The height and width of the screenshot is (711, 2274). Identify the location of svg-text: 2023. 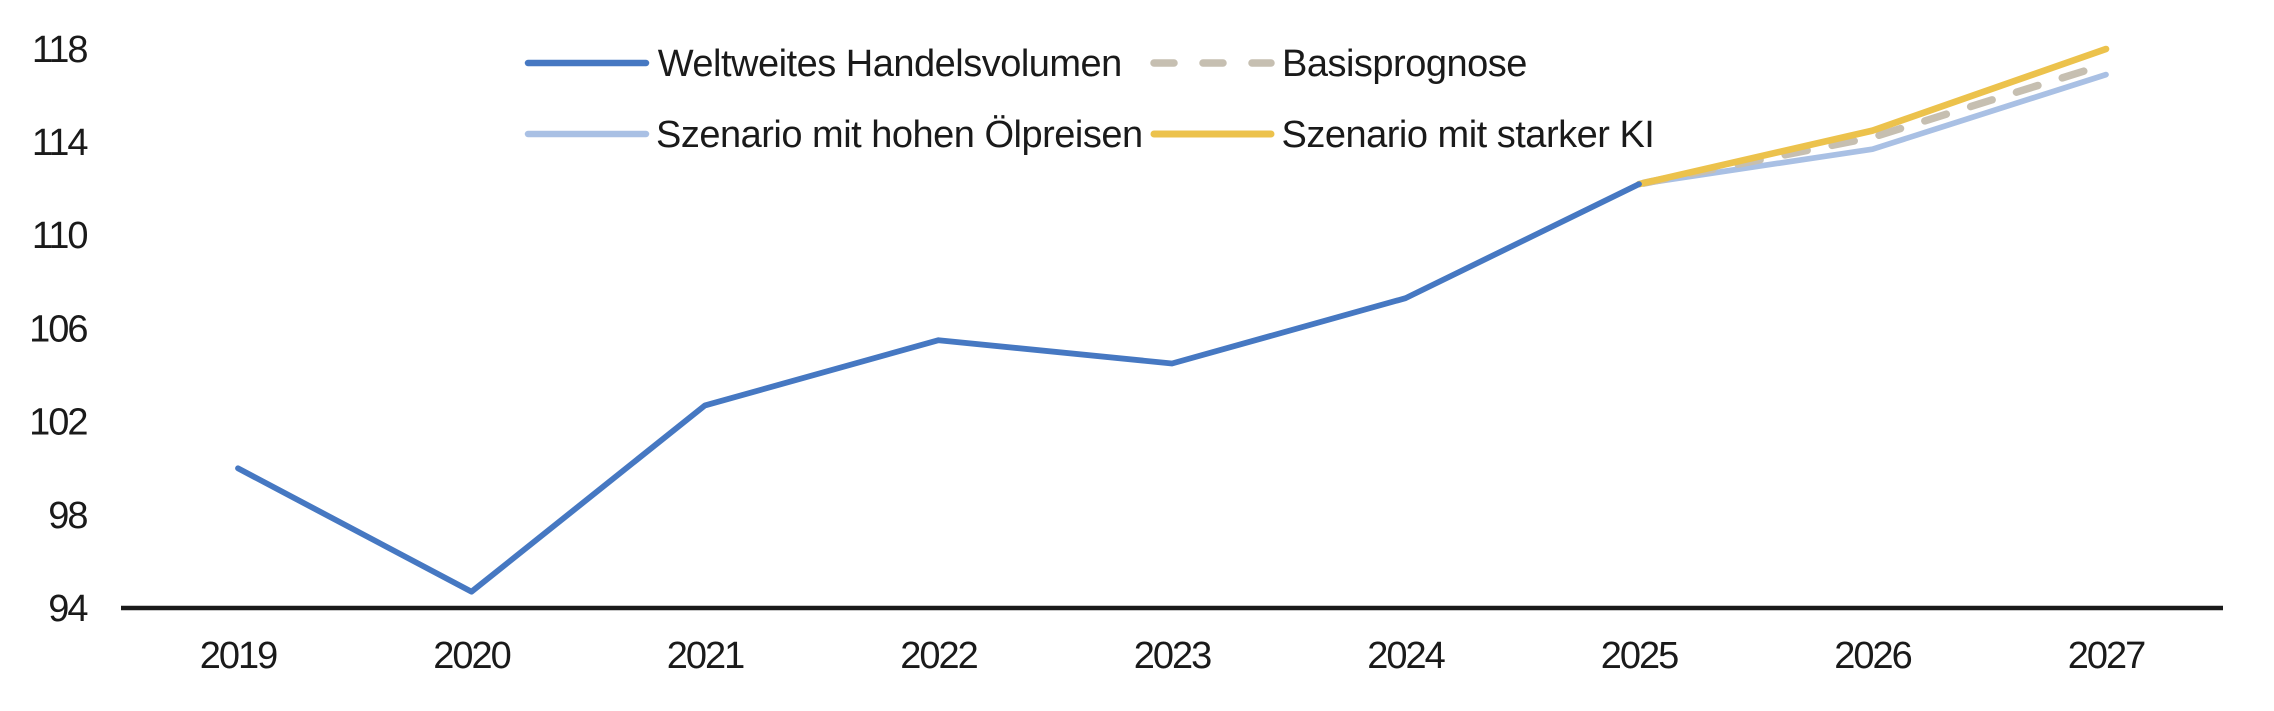
(1172, 656).